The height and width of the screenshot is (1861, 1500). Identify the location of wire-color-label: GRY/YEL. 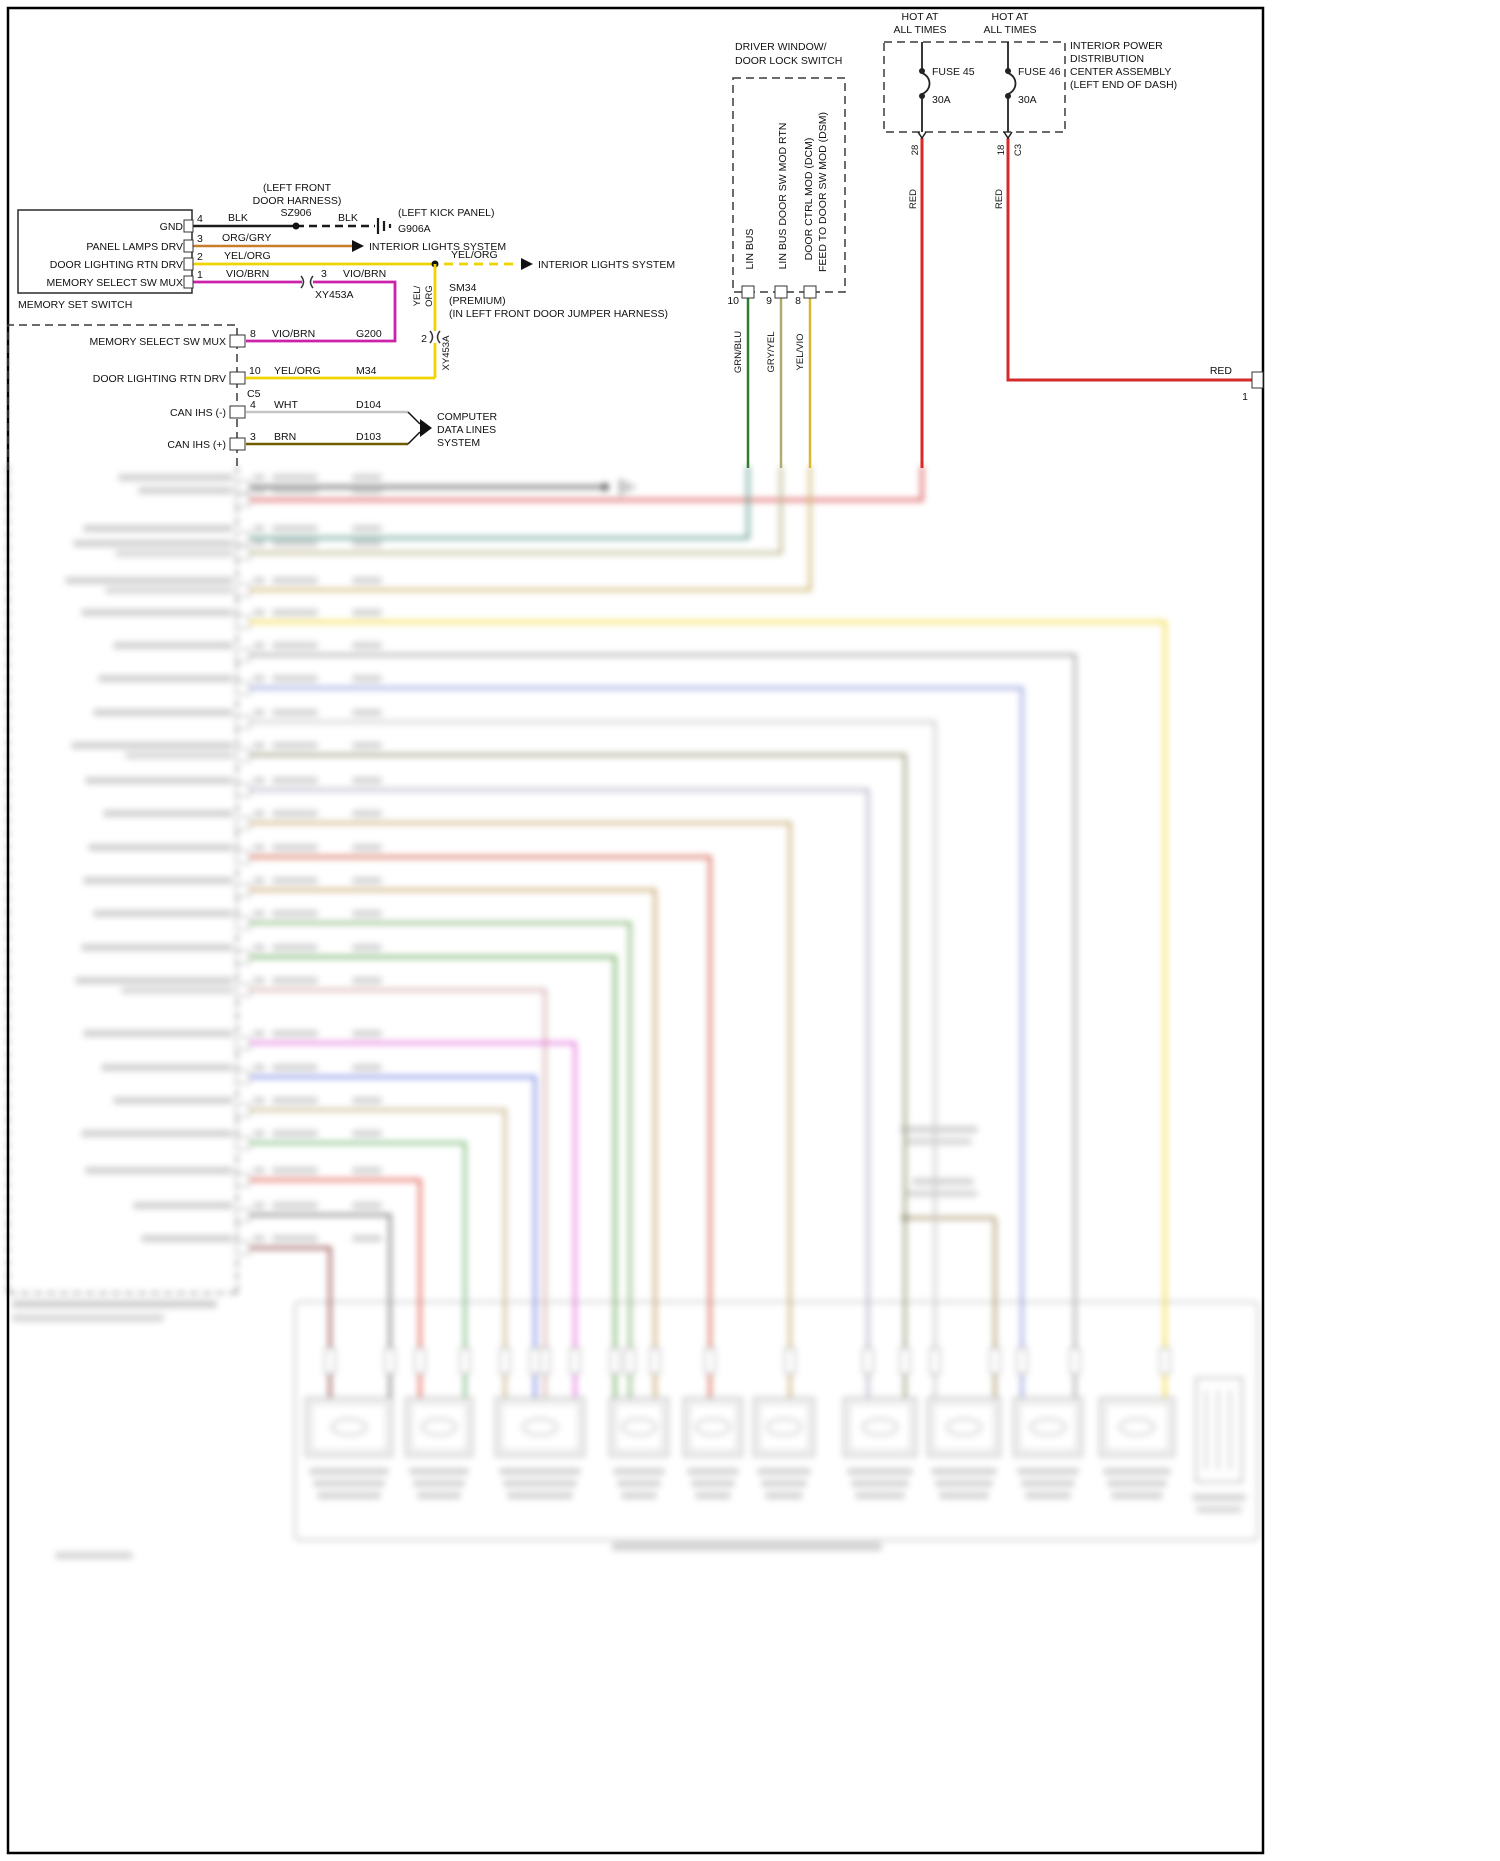
(771, 351).